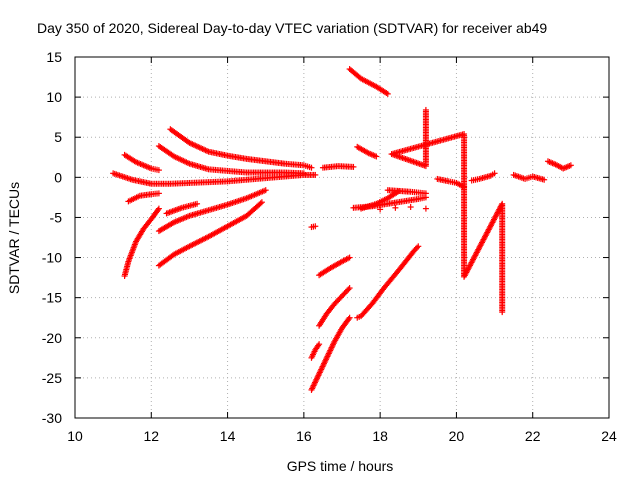 This screenshot has height=480, width=640. I want to click on y-tick-label: 0, so click(58, 177).